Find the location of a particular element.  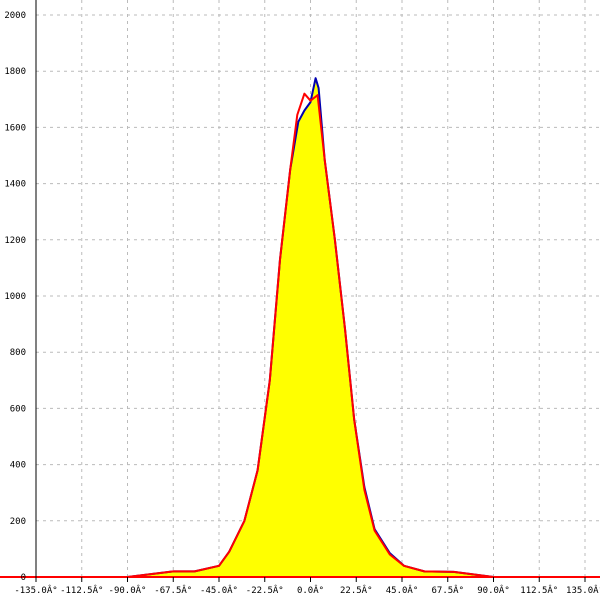

y-tick-label: 600 is located at coordinates (18, 409).